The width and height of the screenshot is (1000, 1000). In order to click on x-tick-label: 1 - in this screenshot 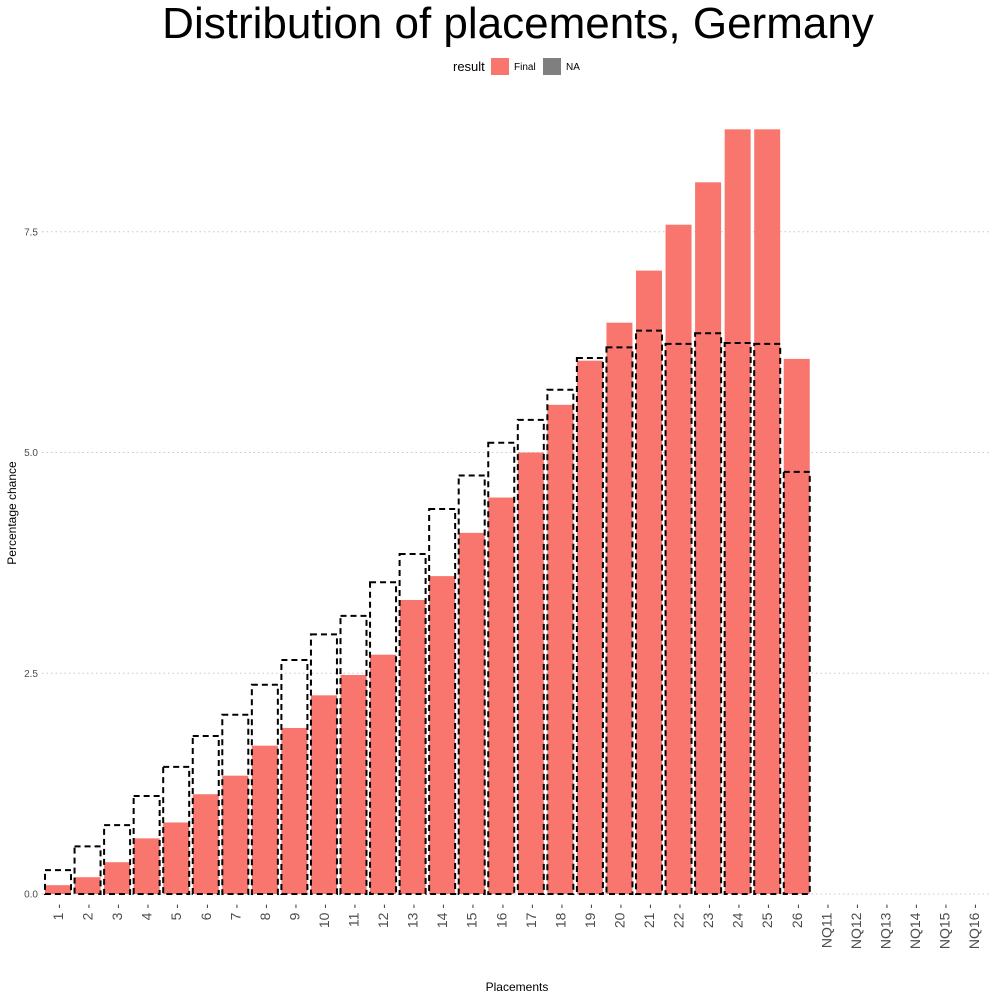, I will do `click(58, 912)`.